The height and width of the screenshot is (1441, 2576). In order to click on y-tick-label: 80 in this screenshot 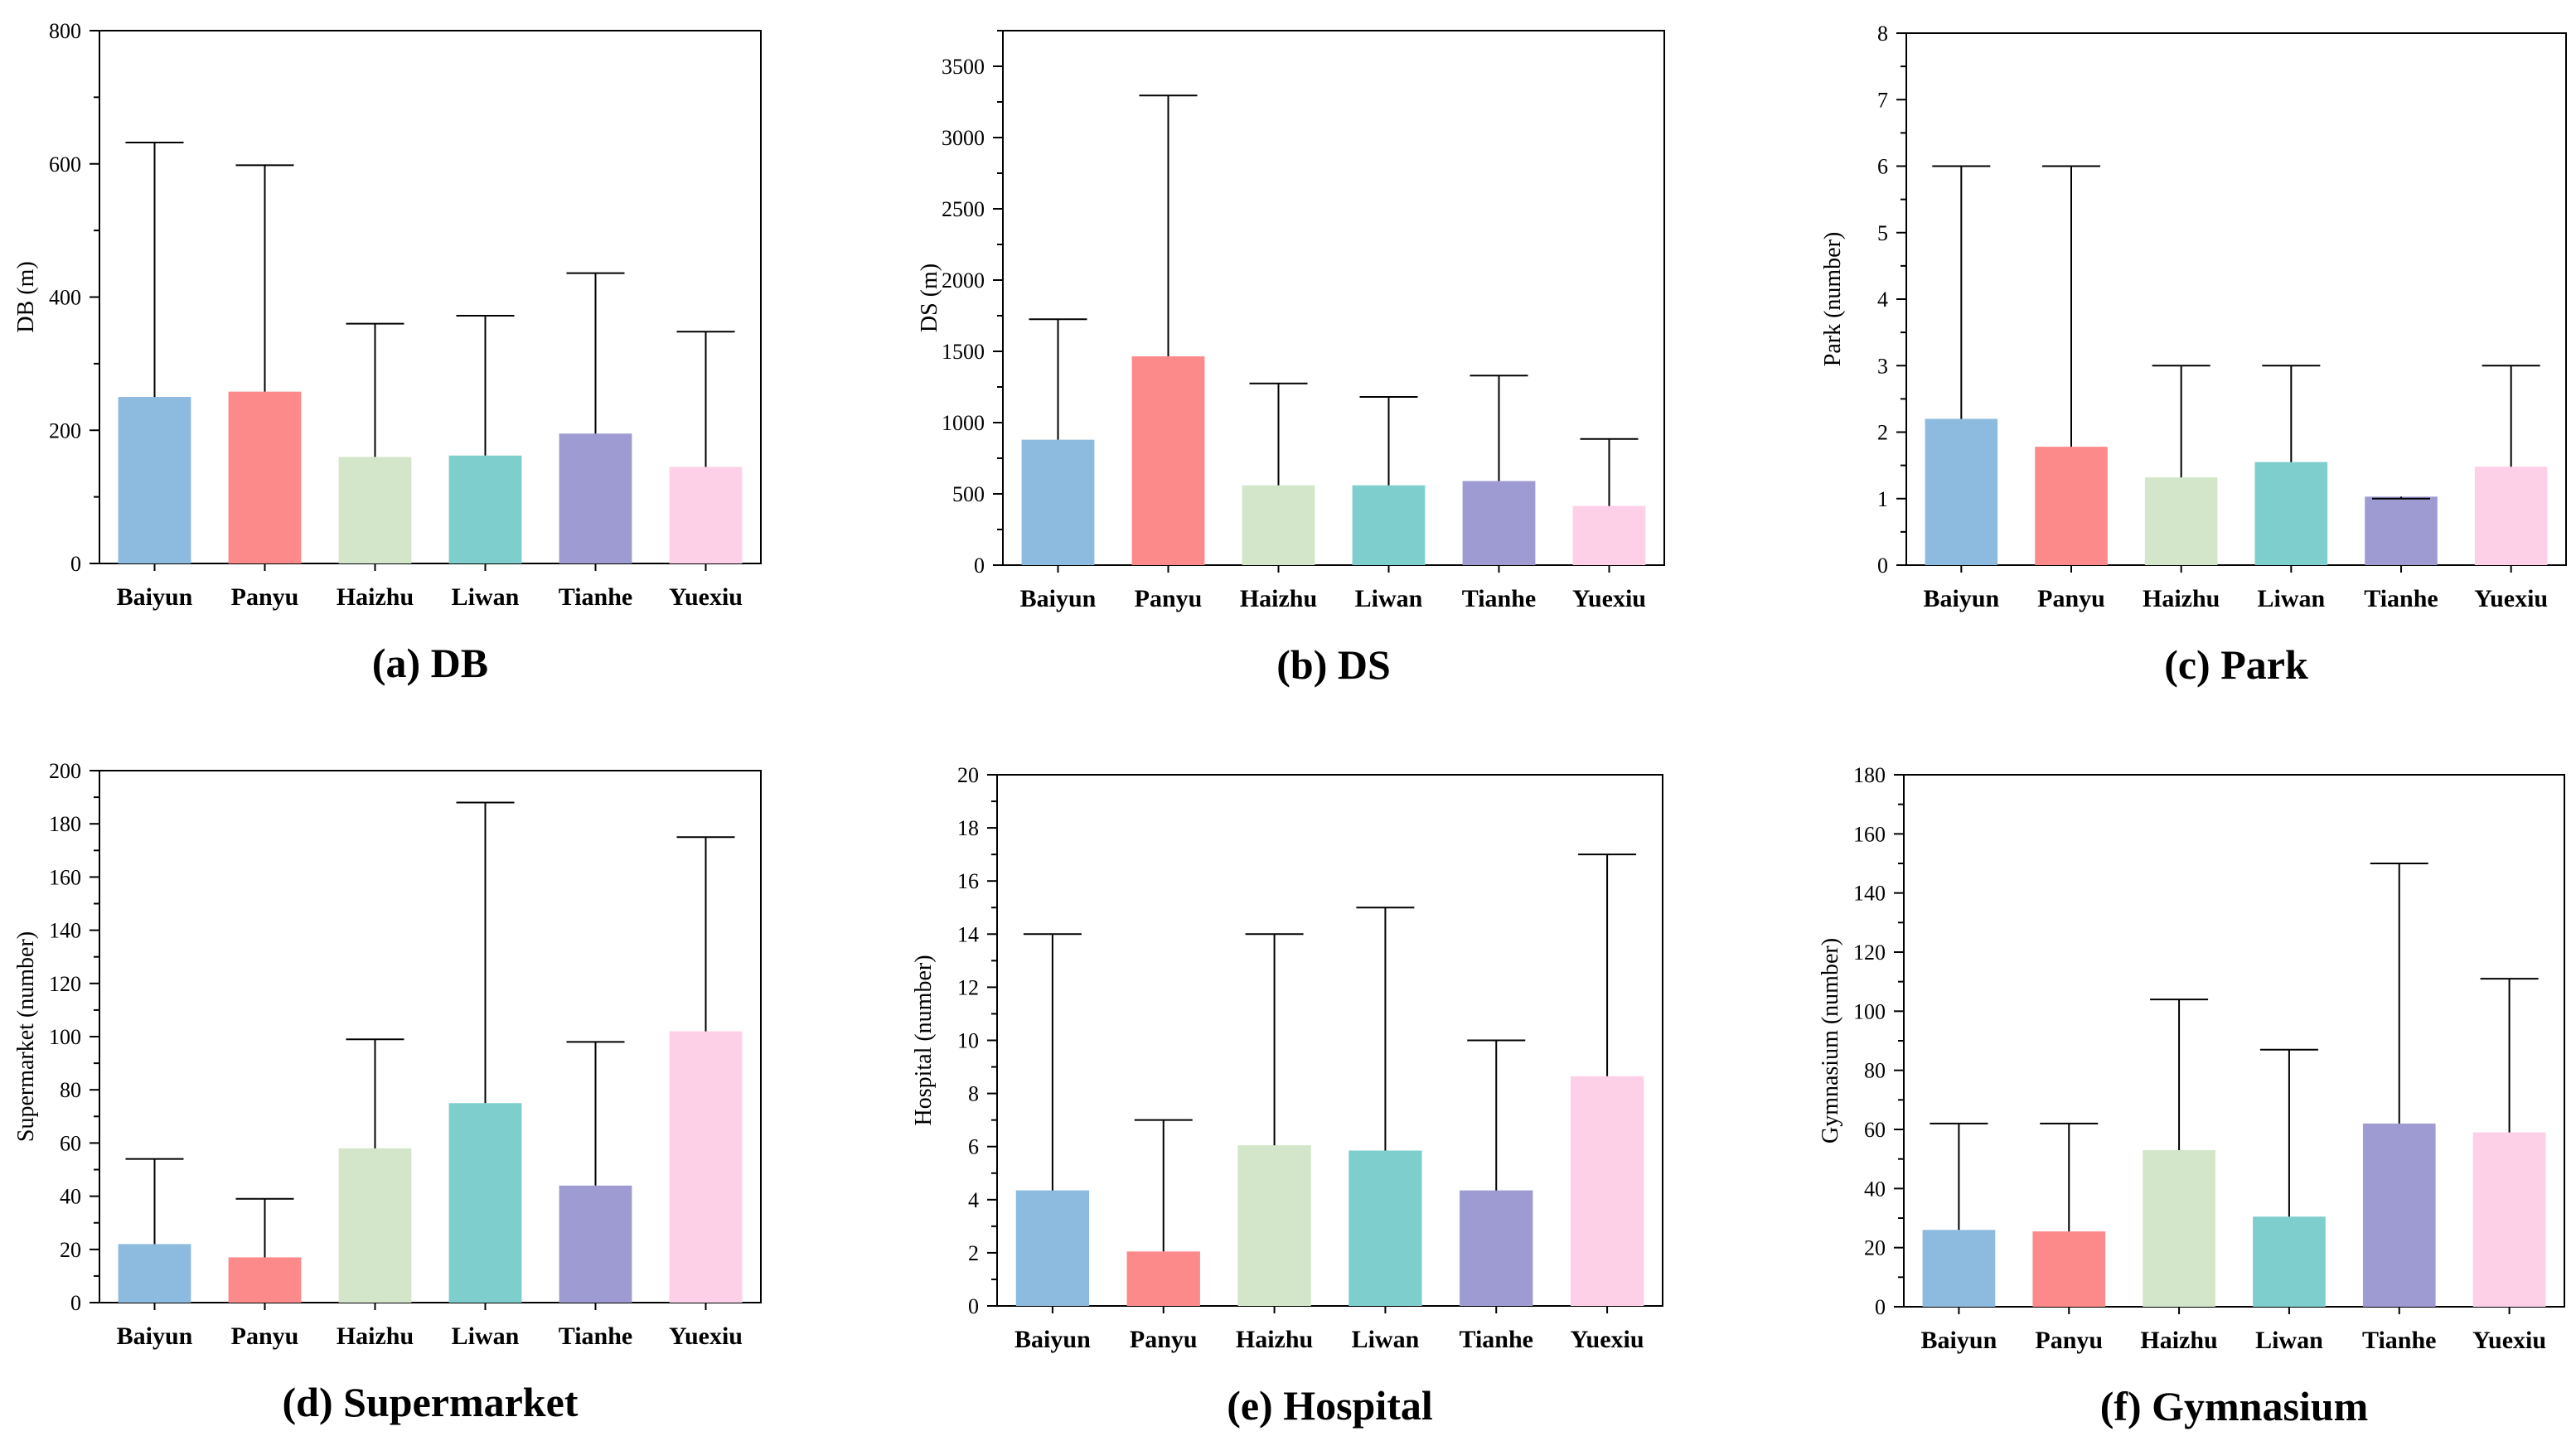, I will do `click(1875, 1071)`.